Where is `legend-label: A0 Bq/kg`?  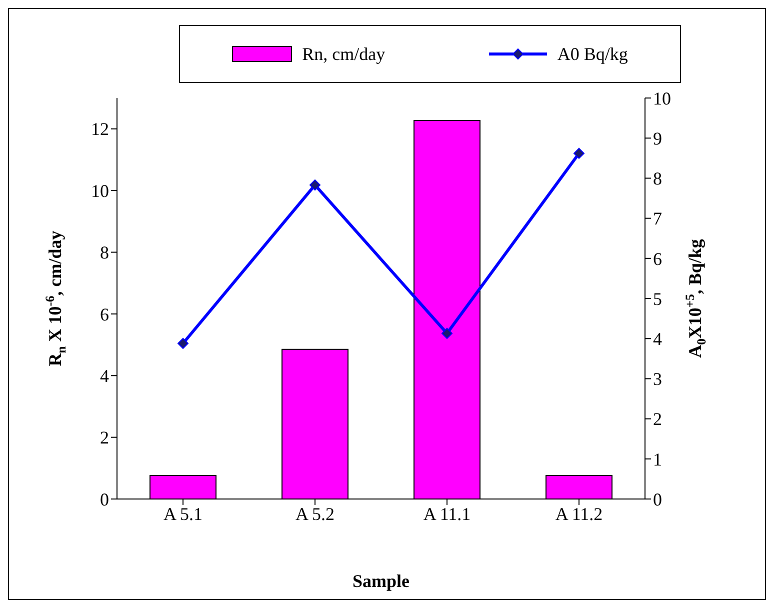
legend-label: A0 Bq/kg is located at coordinates (592, 54).